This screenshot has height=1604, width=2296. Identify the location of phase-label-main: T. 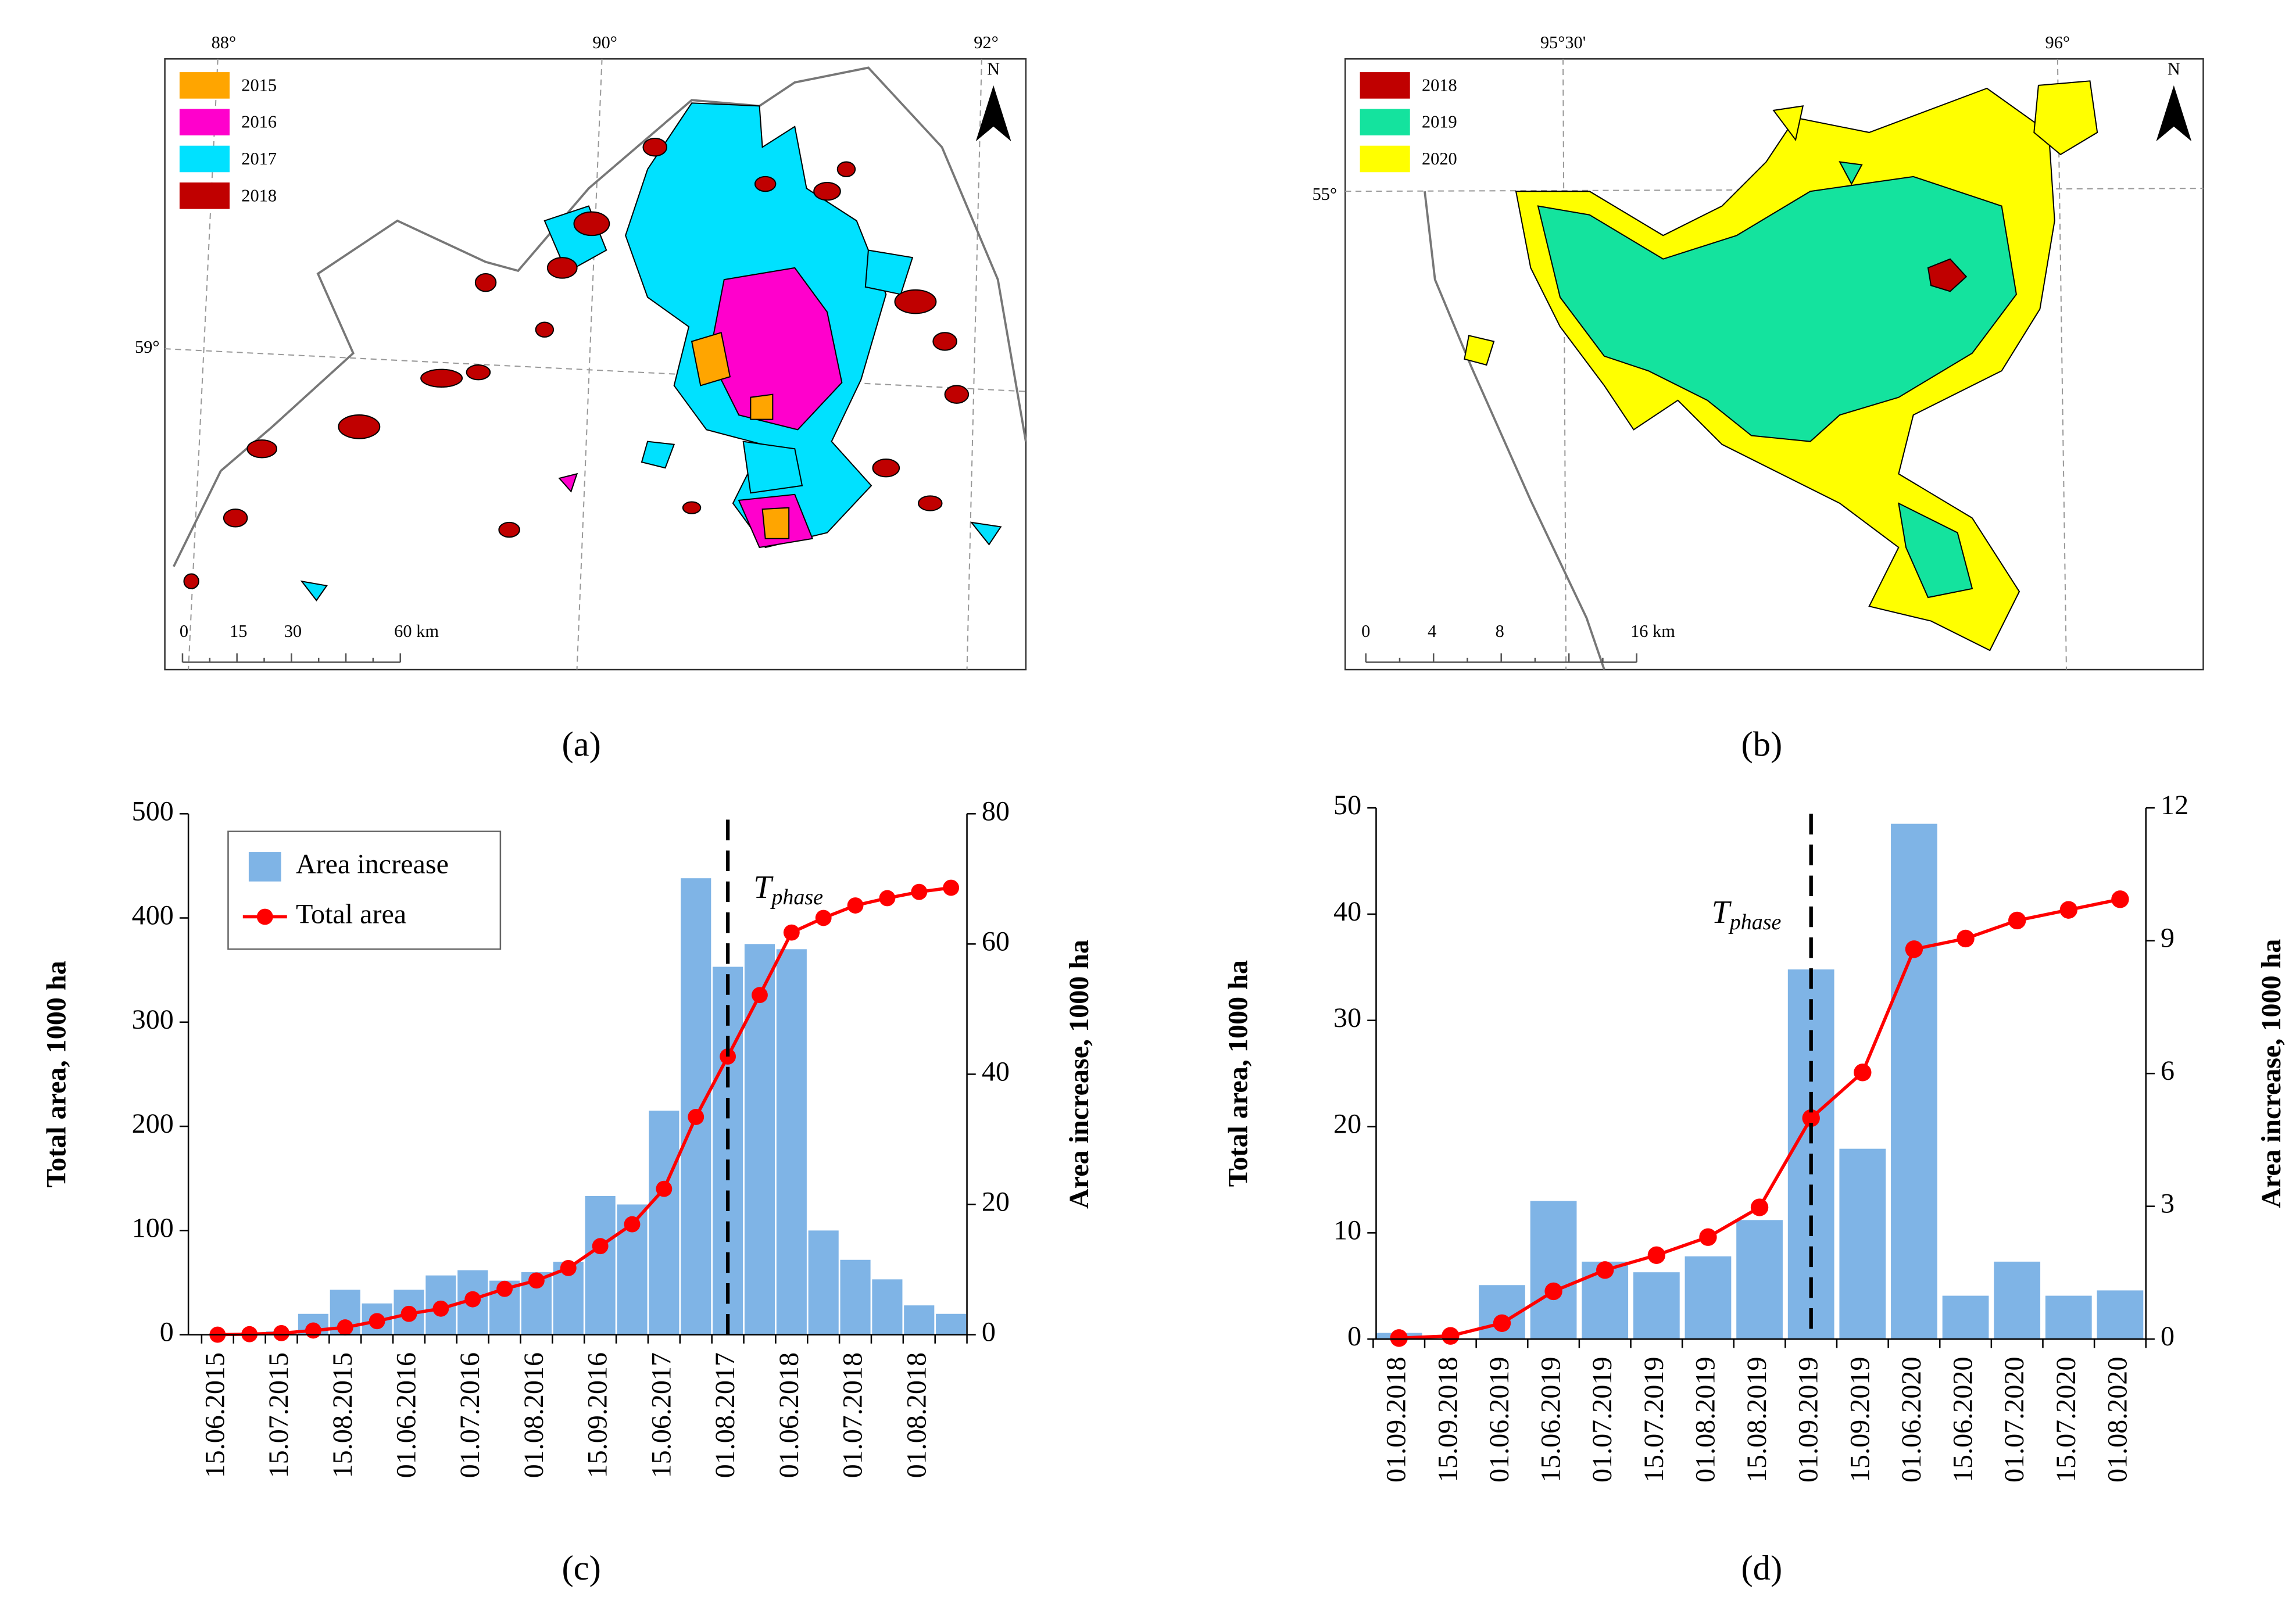
(763, 887).